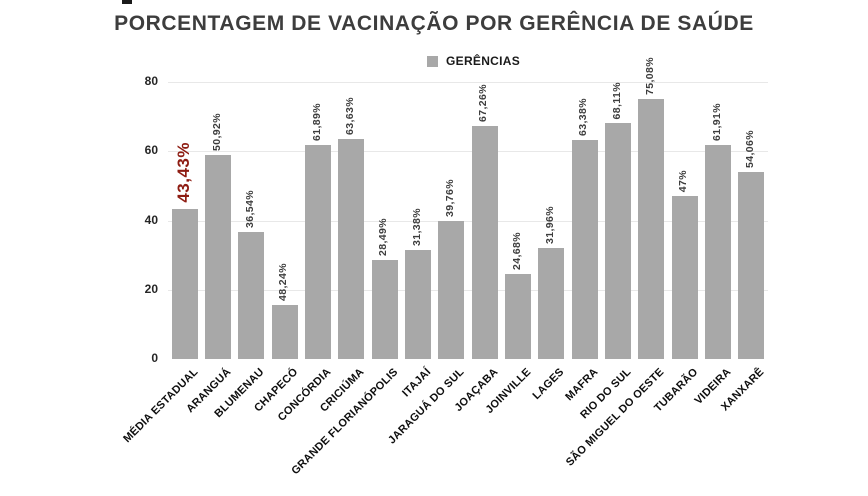 The height and width of the screenshot is (496, 868). What do you see at coordinates (151, 81) in the screenshot?
I see `ytick-label-80: 80` at bounding box center [151, 81].